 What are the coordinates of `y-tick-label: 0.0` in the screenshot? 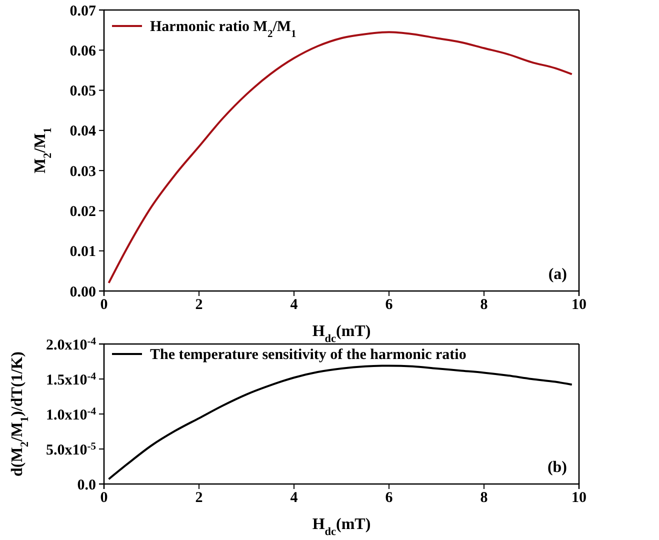 It's located at (86, 485).